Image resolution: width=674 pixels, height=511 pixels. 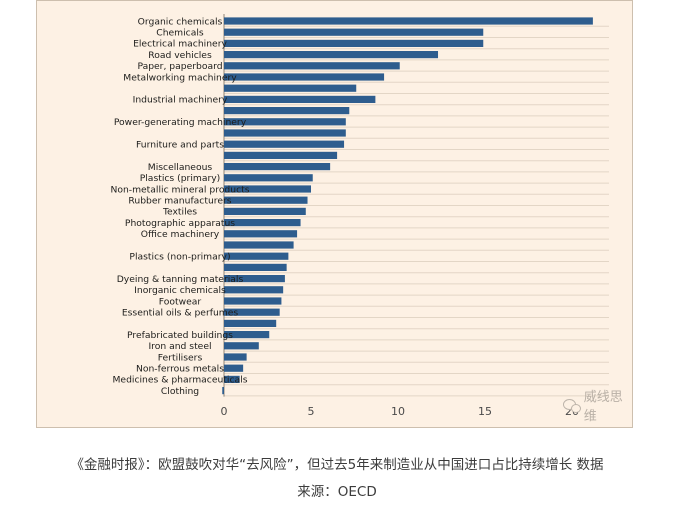 I want to click on x-tick-label: 10, so click(x=398, y=411).